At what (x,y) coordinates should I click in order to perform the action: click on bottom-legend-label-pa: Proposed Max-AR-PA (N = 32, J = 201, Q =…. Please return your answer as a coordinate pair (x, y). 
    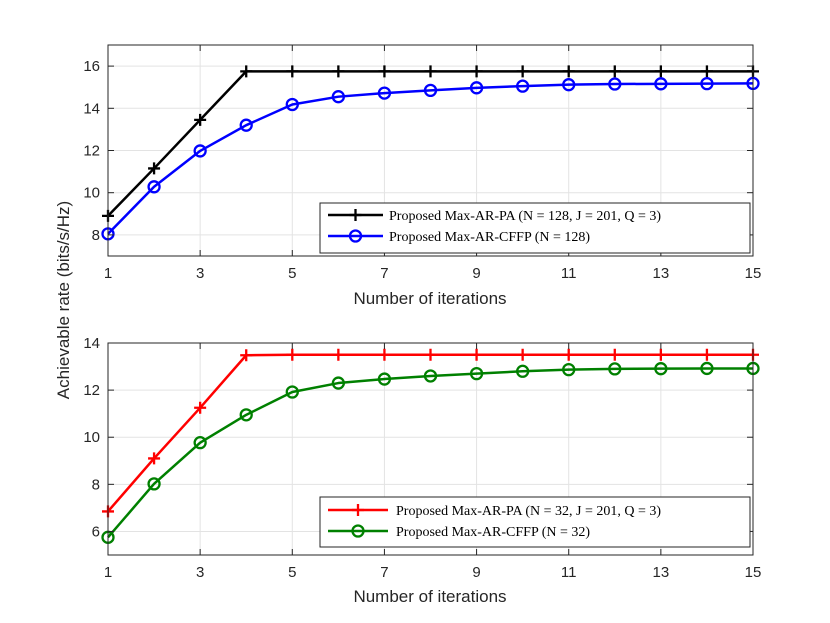
    Looking at the image, I should click on (528, 511).